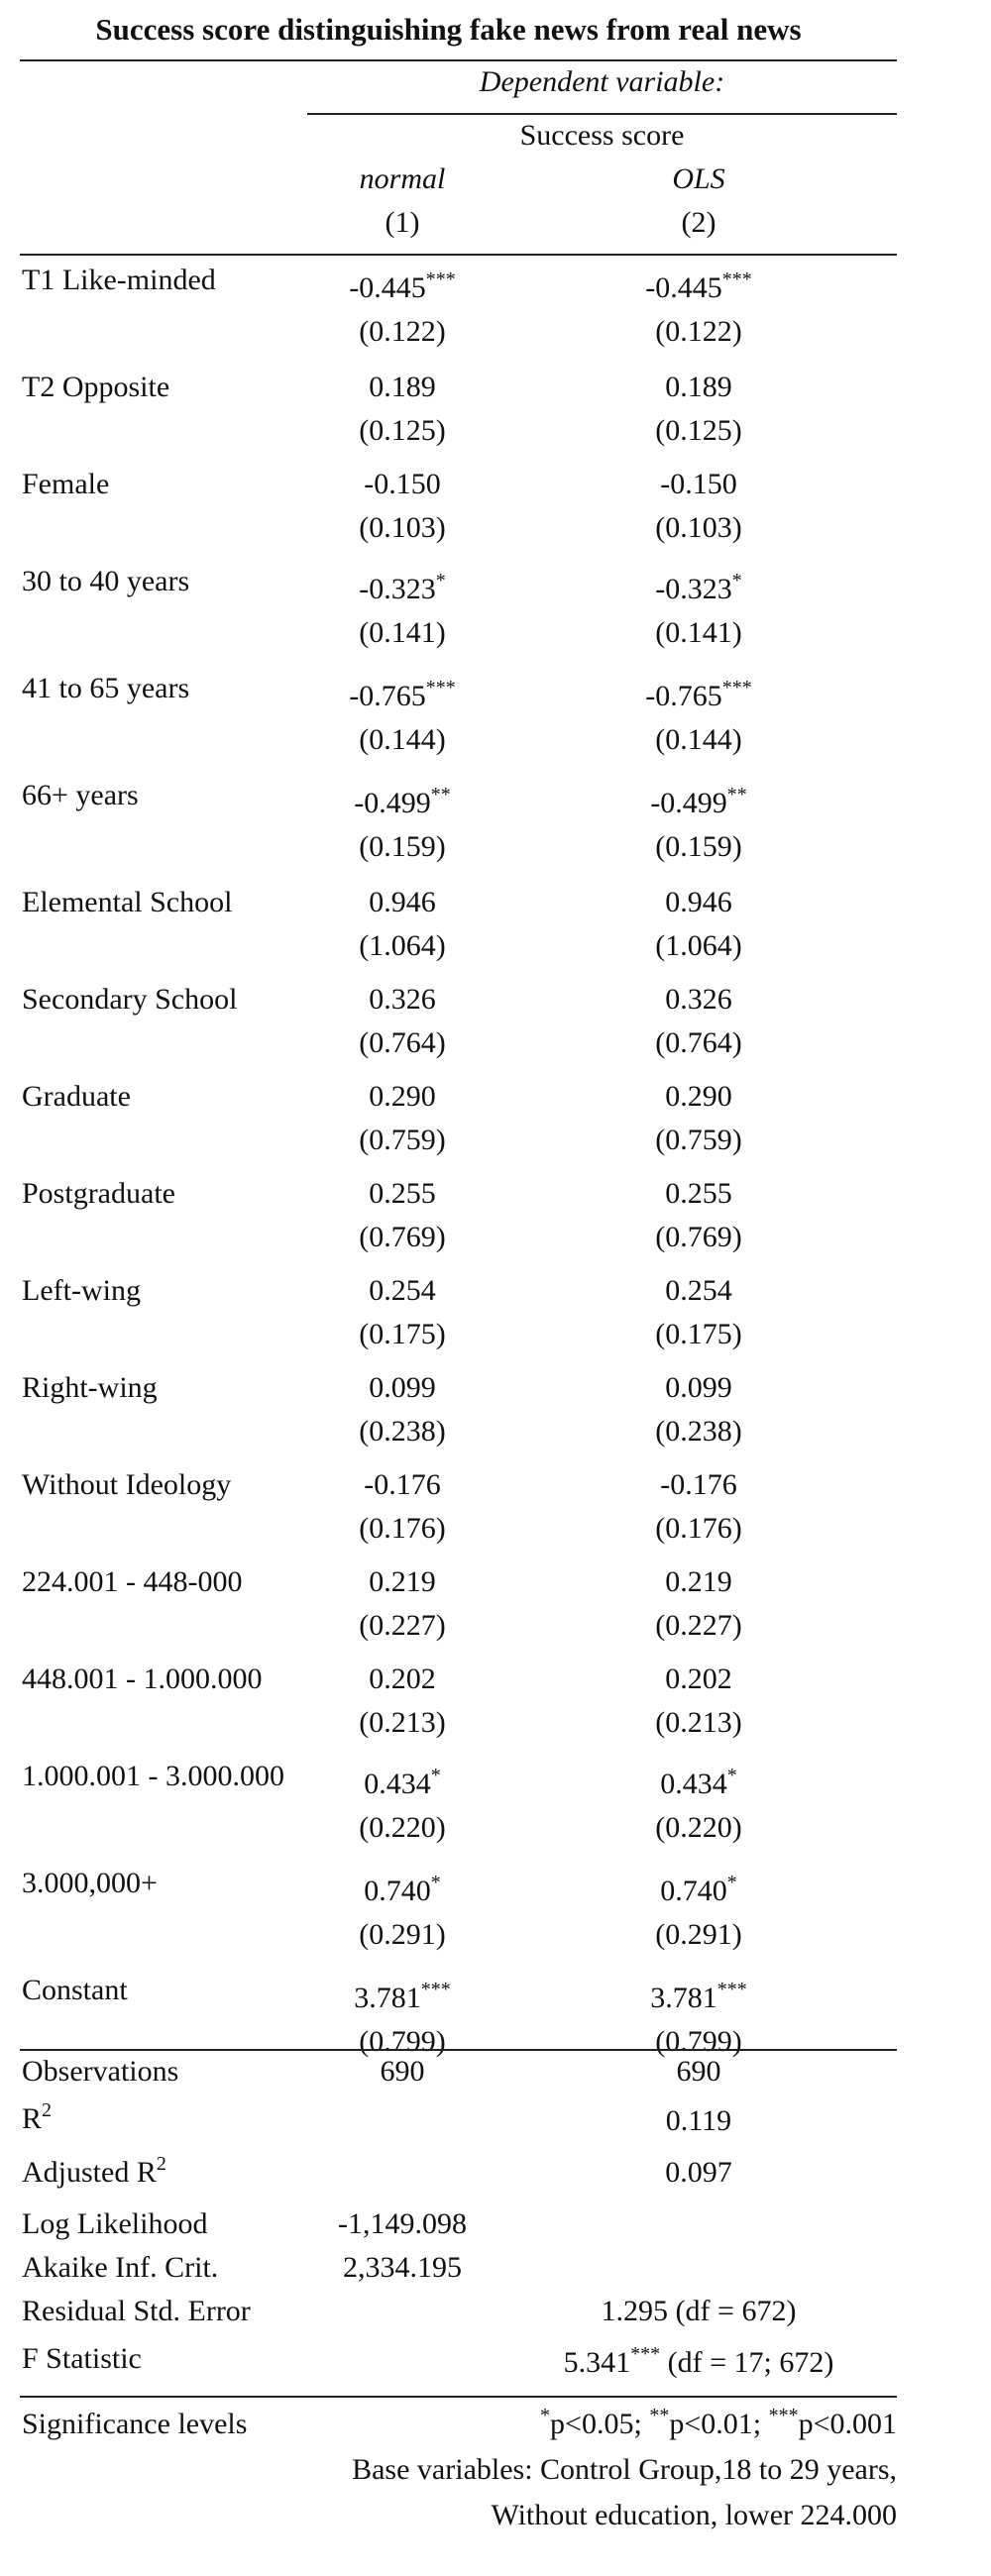 Image resolution: width=991 pixels, height=2576 pixels. What do you see at coordinates (698, 588) in the screenshot?
I see `coefficient-m2: -0.323*` at bounding box center [698, 588].